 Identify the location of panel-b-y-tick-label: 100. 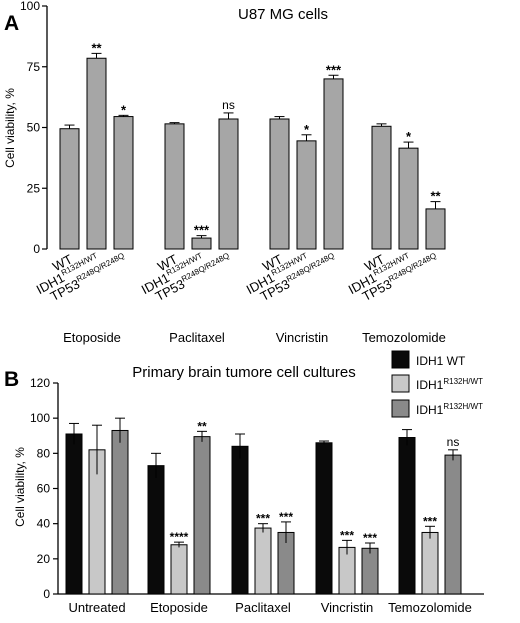
(40, 418).